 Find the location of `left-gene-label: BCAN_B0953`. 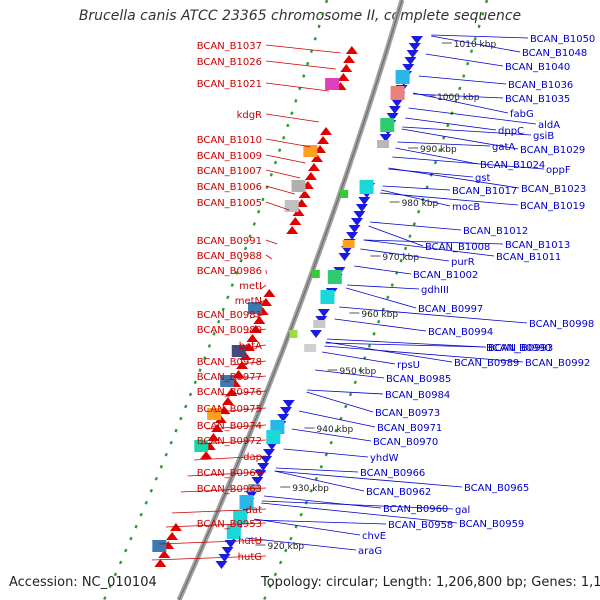

left-gene-label: BCAN_B0953 is located at coordinates (229, 524).